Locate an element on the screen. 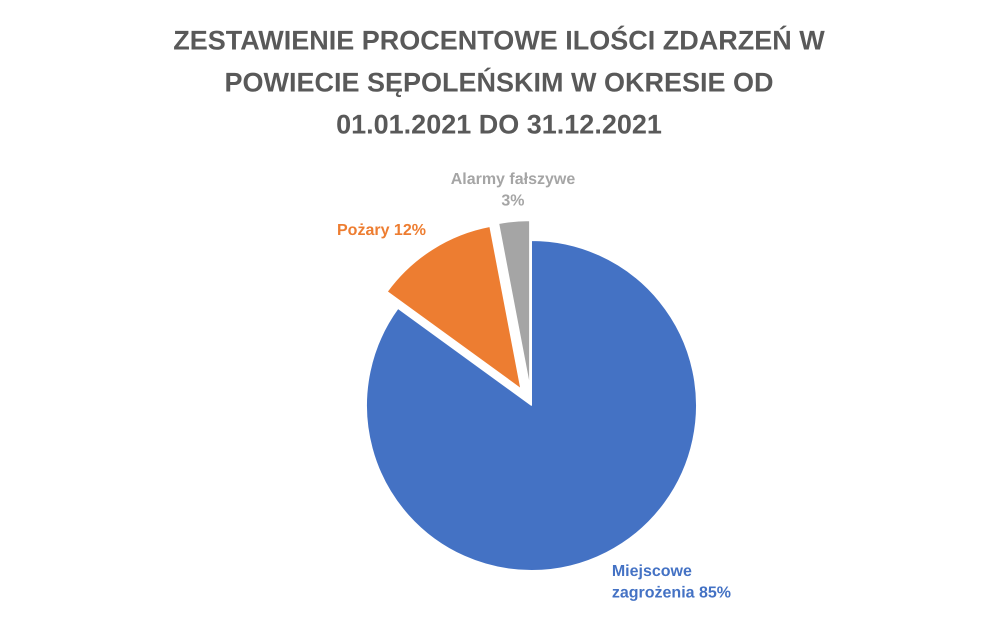  data-label: 3% is located at coordinates (513, 201).